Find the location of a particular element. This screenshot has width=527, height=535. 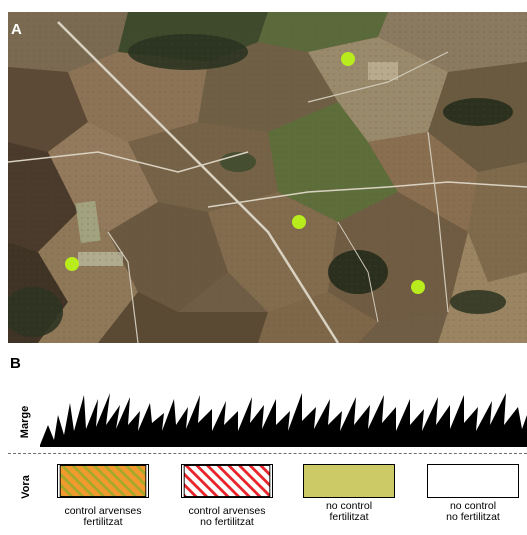

legend-item-no-control-no-fertilitzat: no control no fertilitzat is located at coordinates (473, 493).